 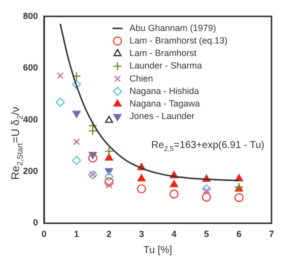 What do you see at coordinates (164, 91) in the screenshot?
I see `legend-label: Nagana - Hishida` at bounding box center [164, 91].